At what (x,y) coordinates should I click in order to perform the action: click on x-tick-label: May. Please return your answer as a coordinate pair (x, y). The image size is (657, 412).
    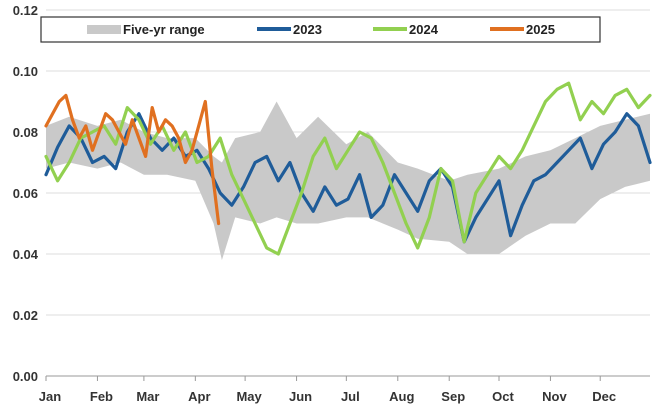
    Looking at the image, I should click on (249, 396).